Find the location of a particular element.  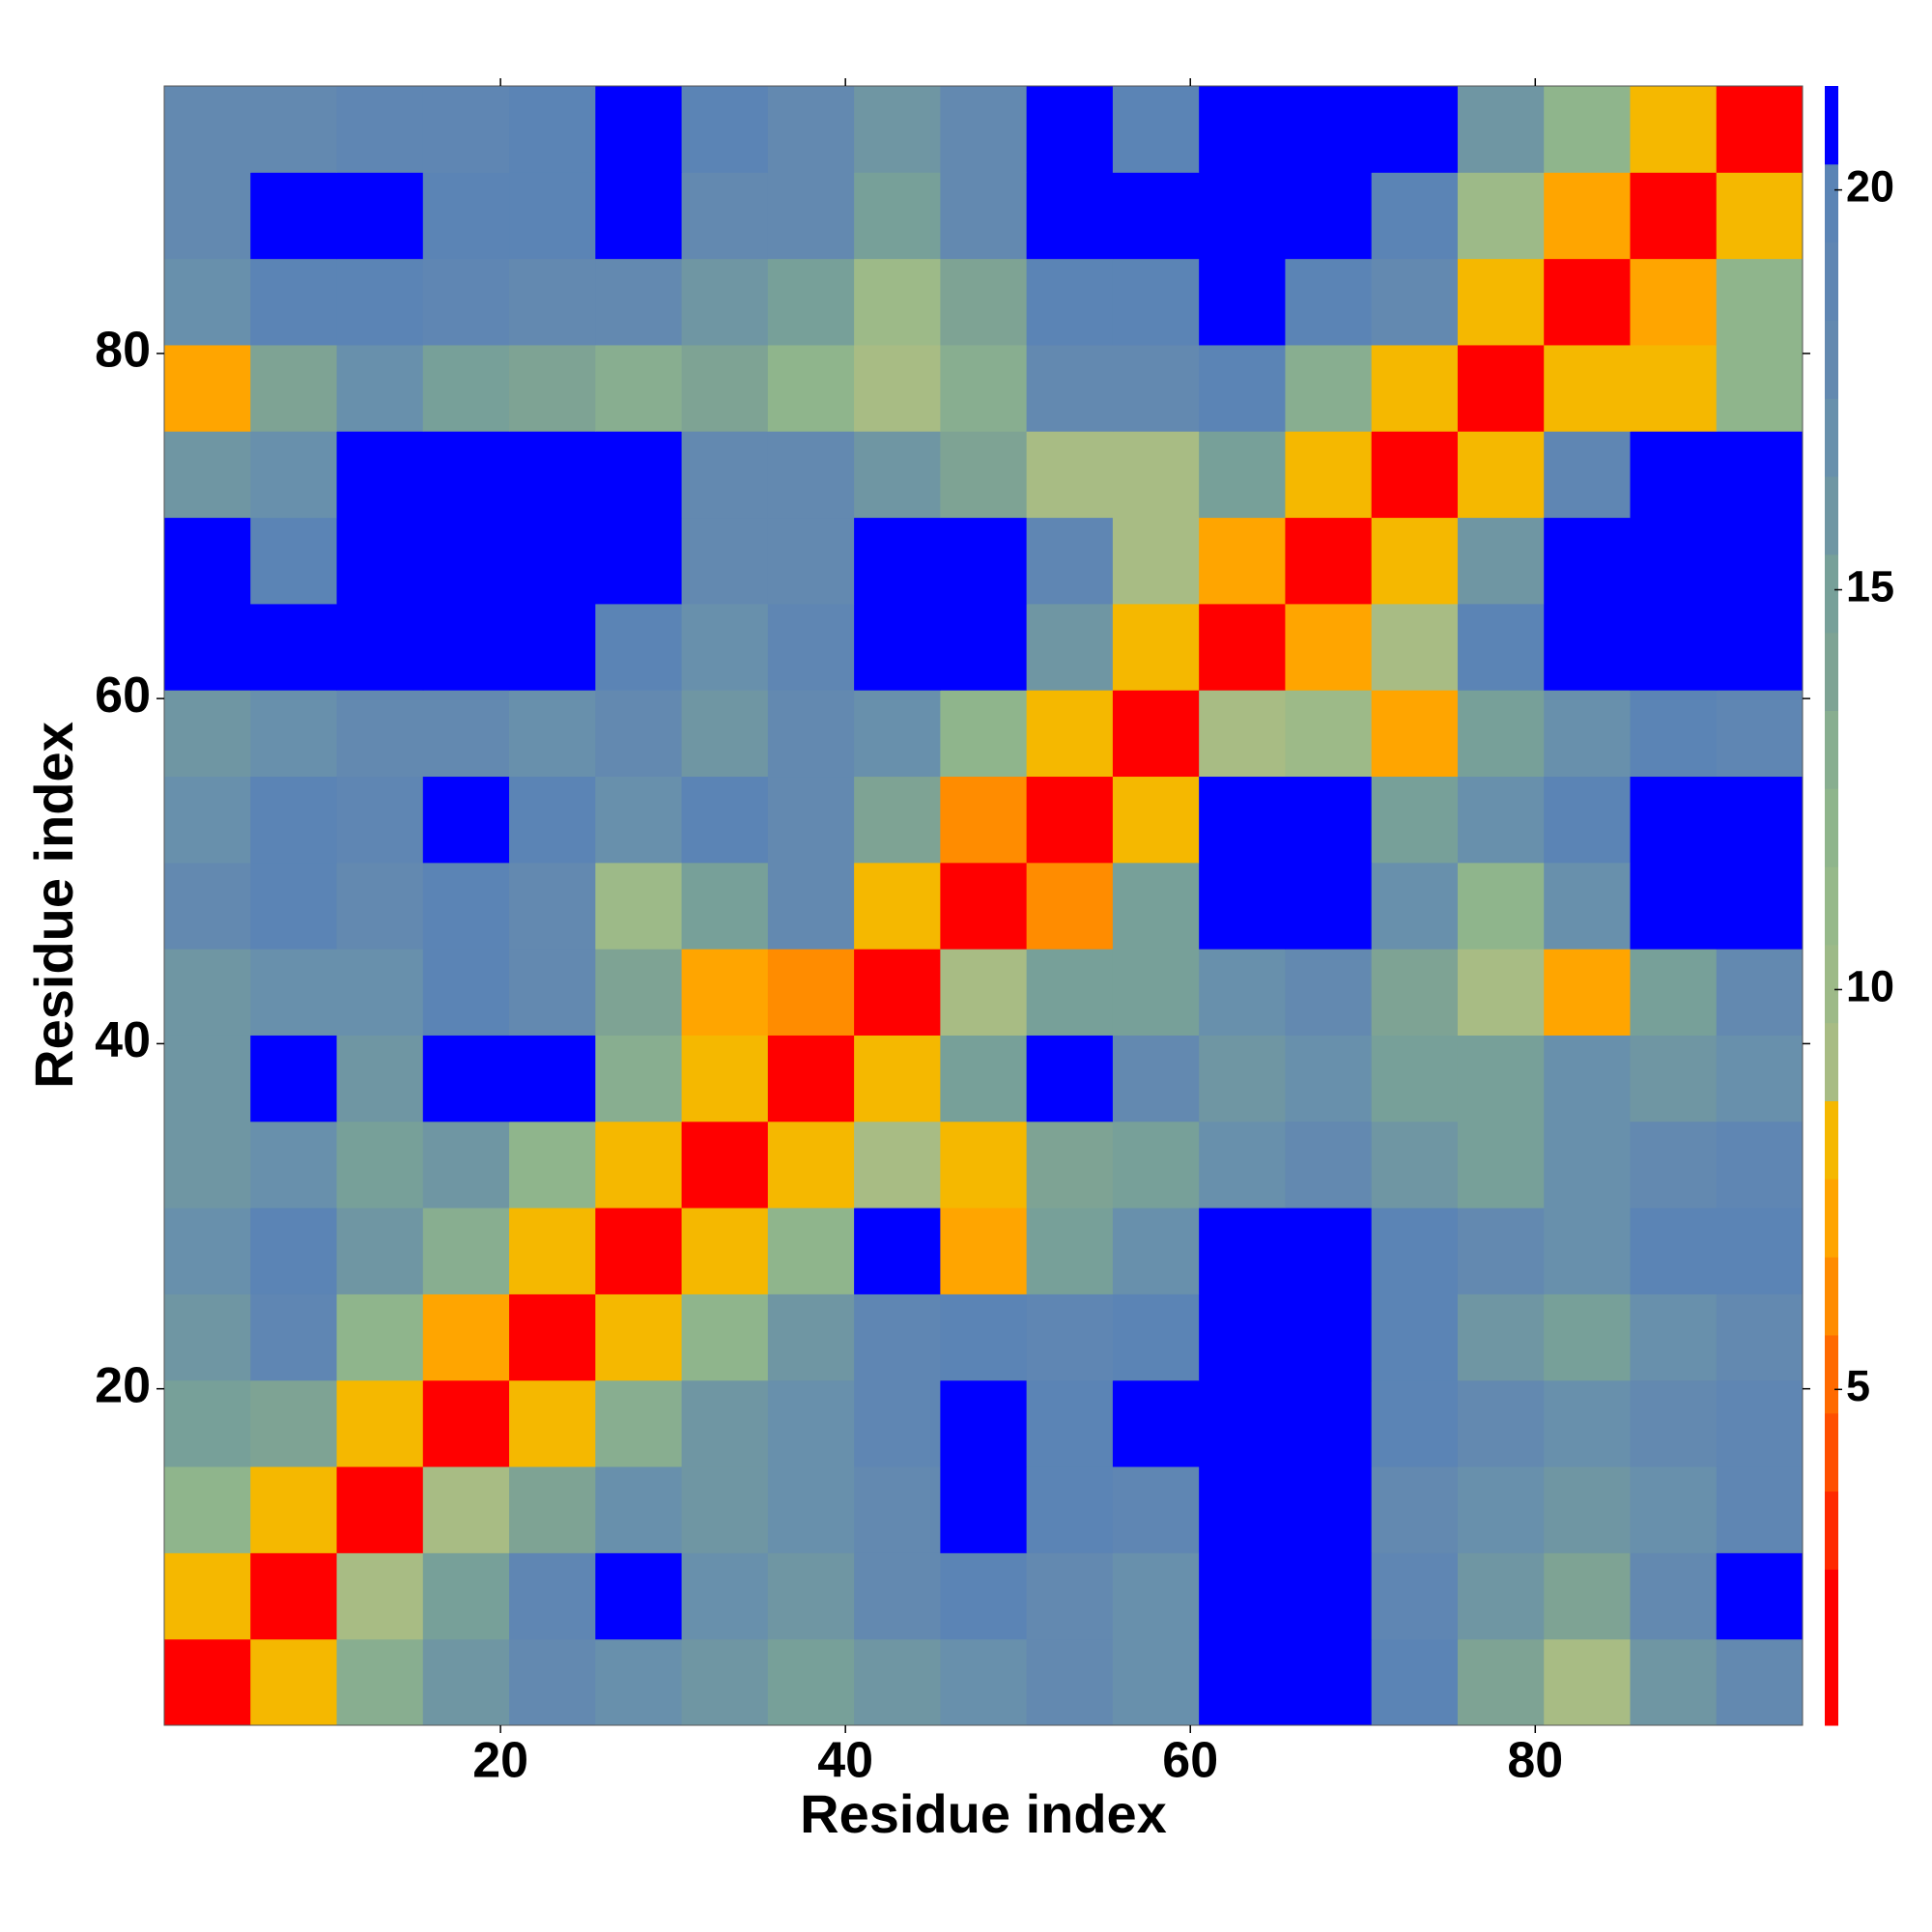

y-tick-label: 60 is located at coordinates (123, 696).